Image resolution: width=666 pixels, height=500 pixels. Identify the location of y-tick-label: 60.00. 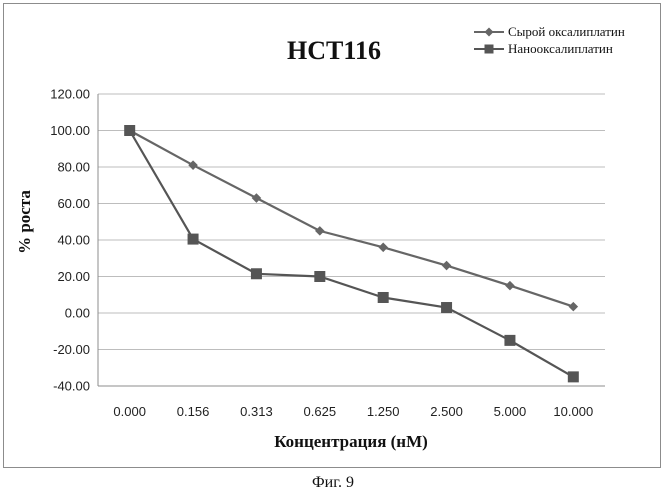
(73, 203).